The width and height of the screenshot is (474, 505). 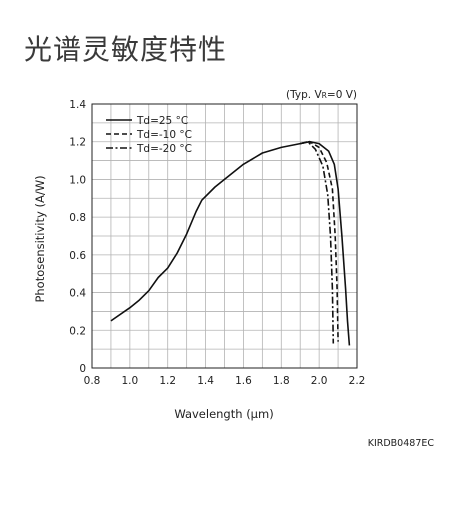 What do you see at coordinates (40, 238) in the screenshot?
I see `y-axis-label: Photosensitivity (A/W)` at bounding box center [40, 238].